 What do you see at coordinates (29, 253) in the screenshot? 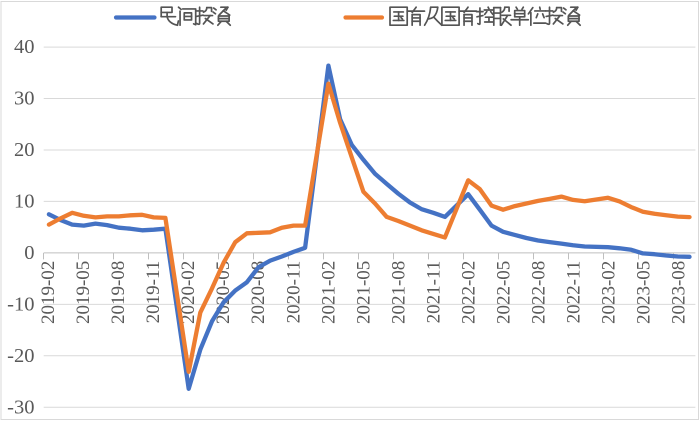
I see `svg-text: 0` at bounding box center [29, 253].